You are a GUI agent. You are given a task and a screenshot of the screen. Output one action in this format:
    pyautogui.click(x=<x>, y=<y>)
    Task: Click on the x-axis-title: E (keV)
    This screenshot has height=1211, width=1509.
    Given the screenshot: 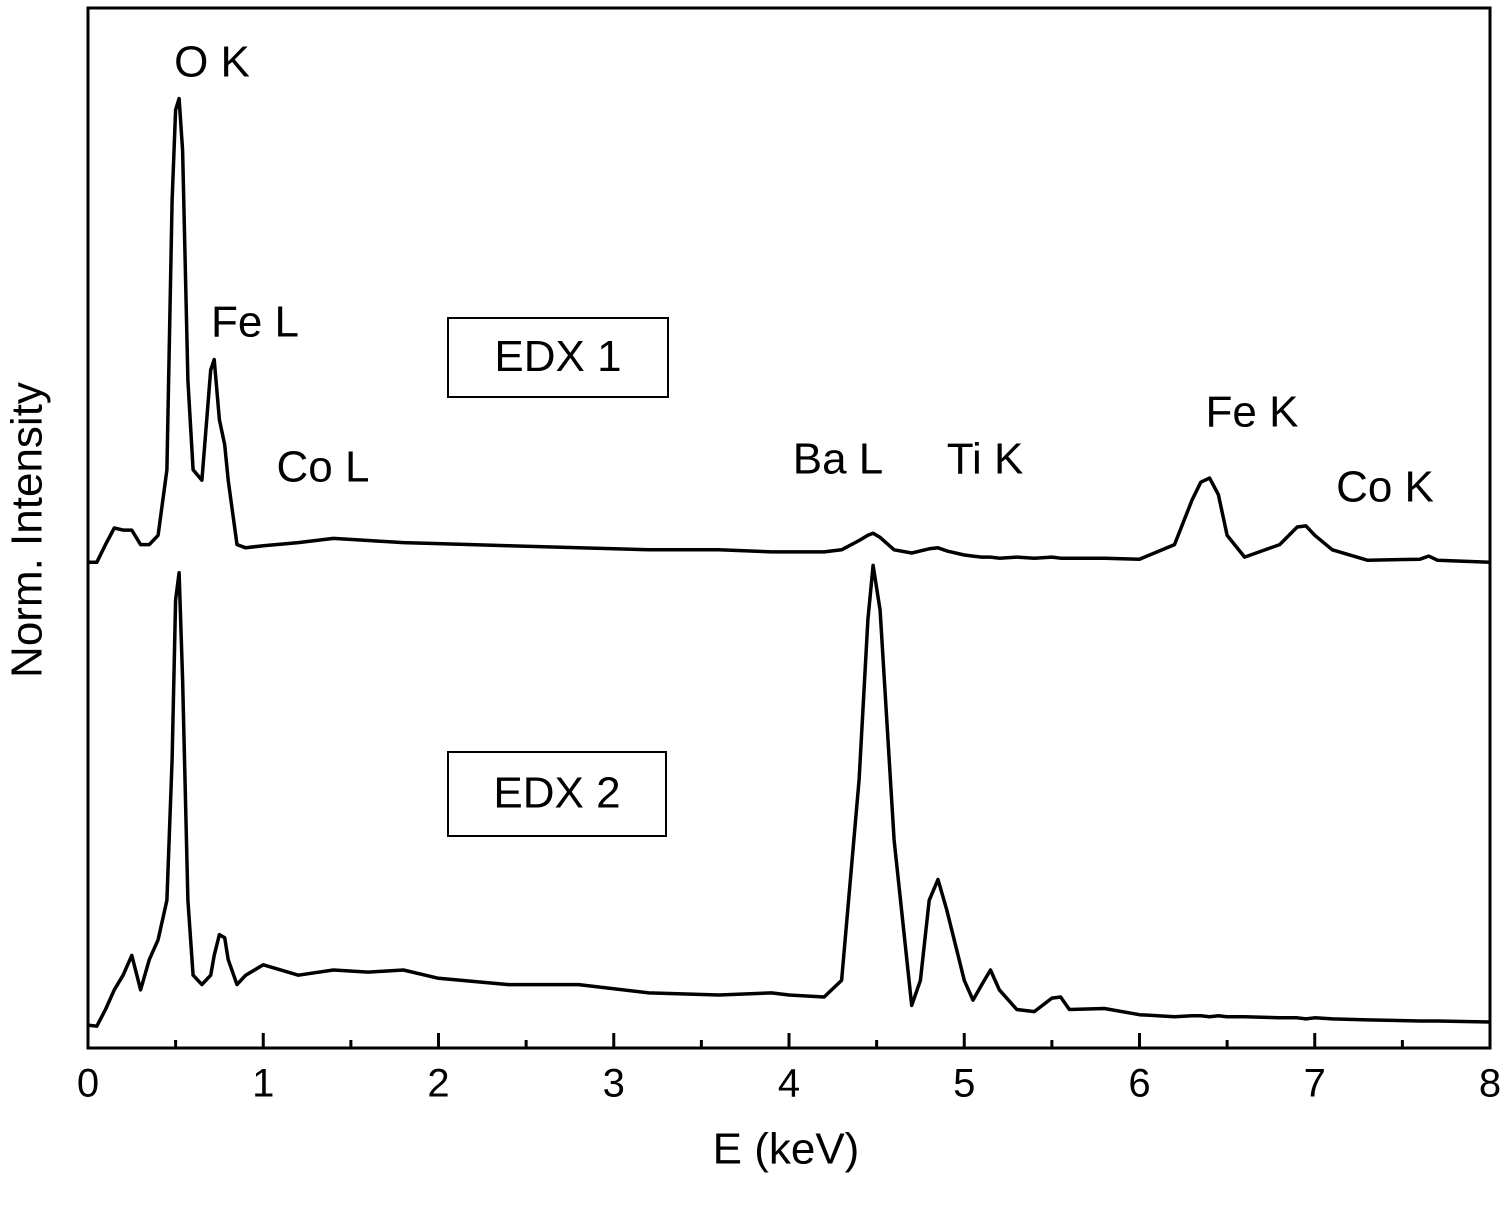 What is the action you would take?
    pyautogui.click(x=786, y=1149)
    